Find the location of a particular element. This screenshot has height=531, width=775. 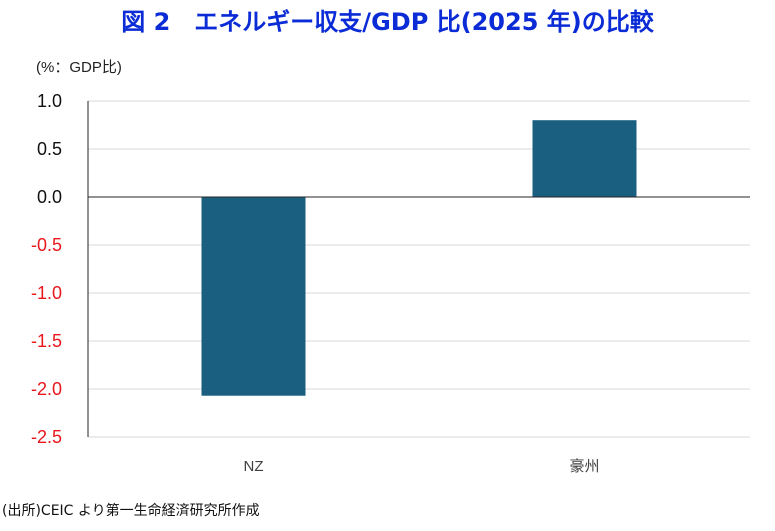

y-tick-label: 1.0 is located at coordinates (49, 101).